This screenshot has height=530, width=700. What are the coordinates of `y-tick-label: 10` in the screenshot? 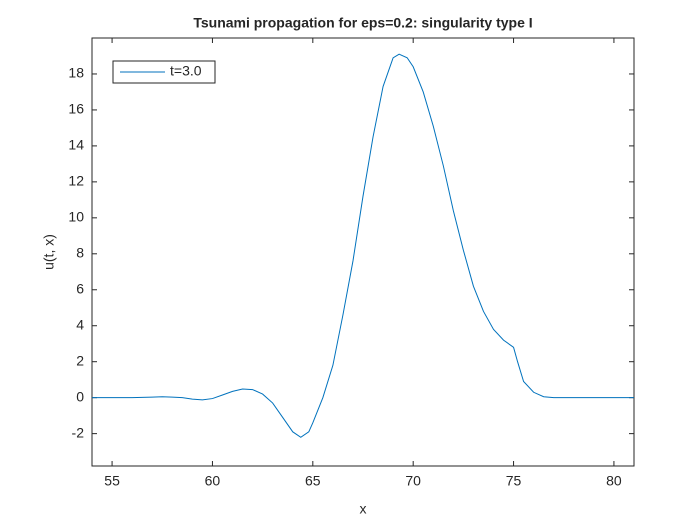 It's located at (76, 217).